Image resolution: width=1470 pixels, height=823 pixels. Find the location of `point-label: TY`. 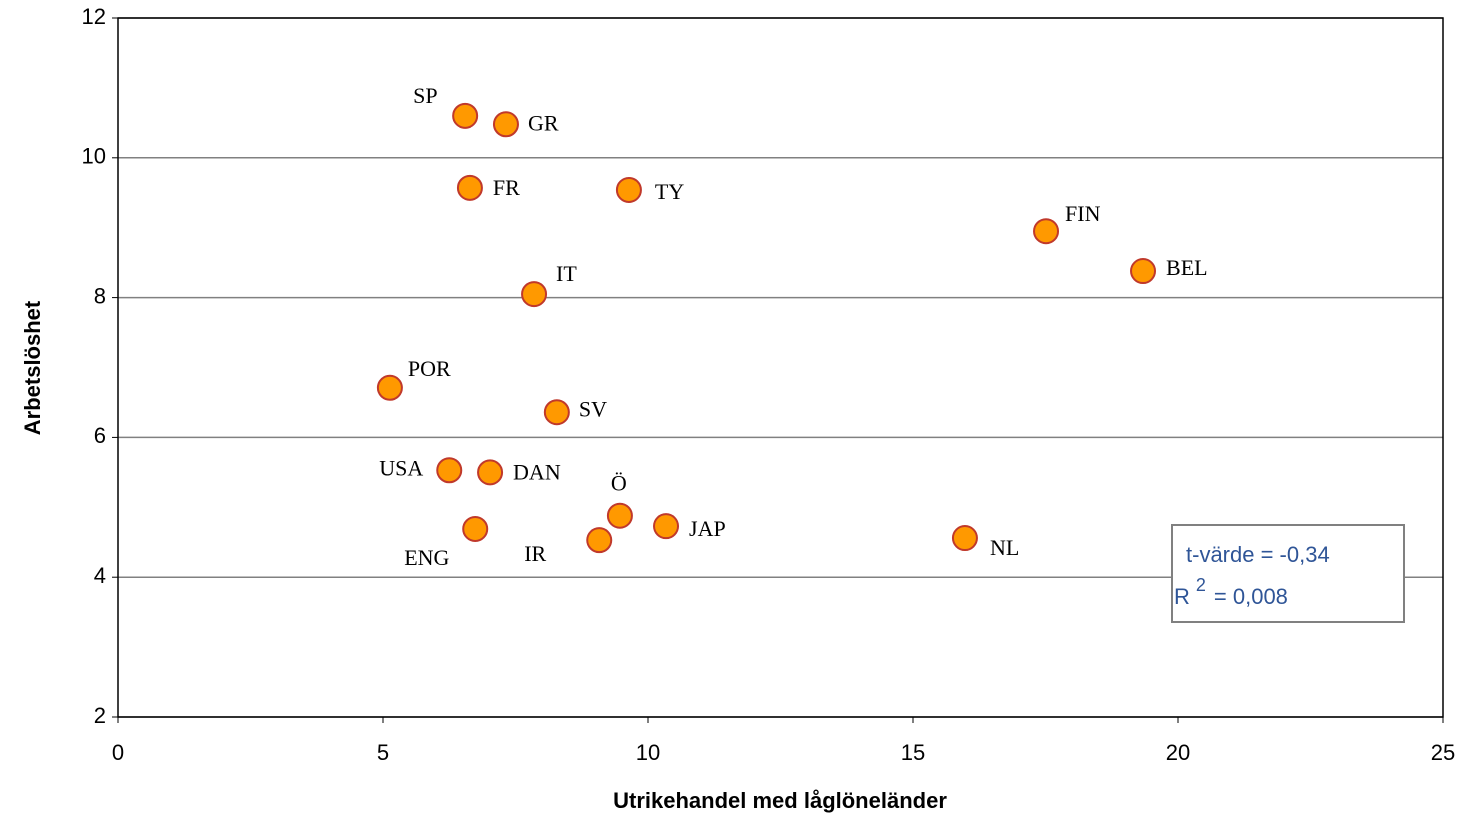

point-label: TY is located at coordinates (669, 191).